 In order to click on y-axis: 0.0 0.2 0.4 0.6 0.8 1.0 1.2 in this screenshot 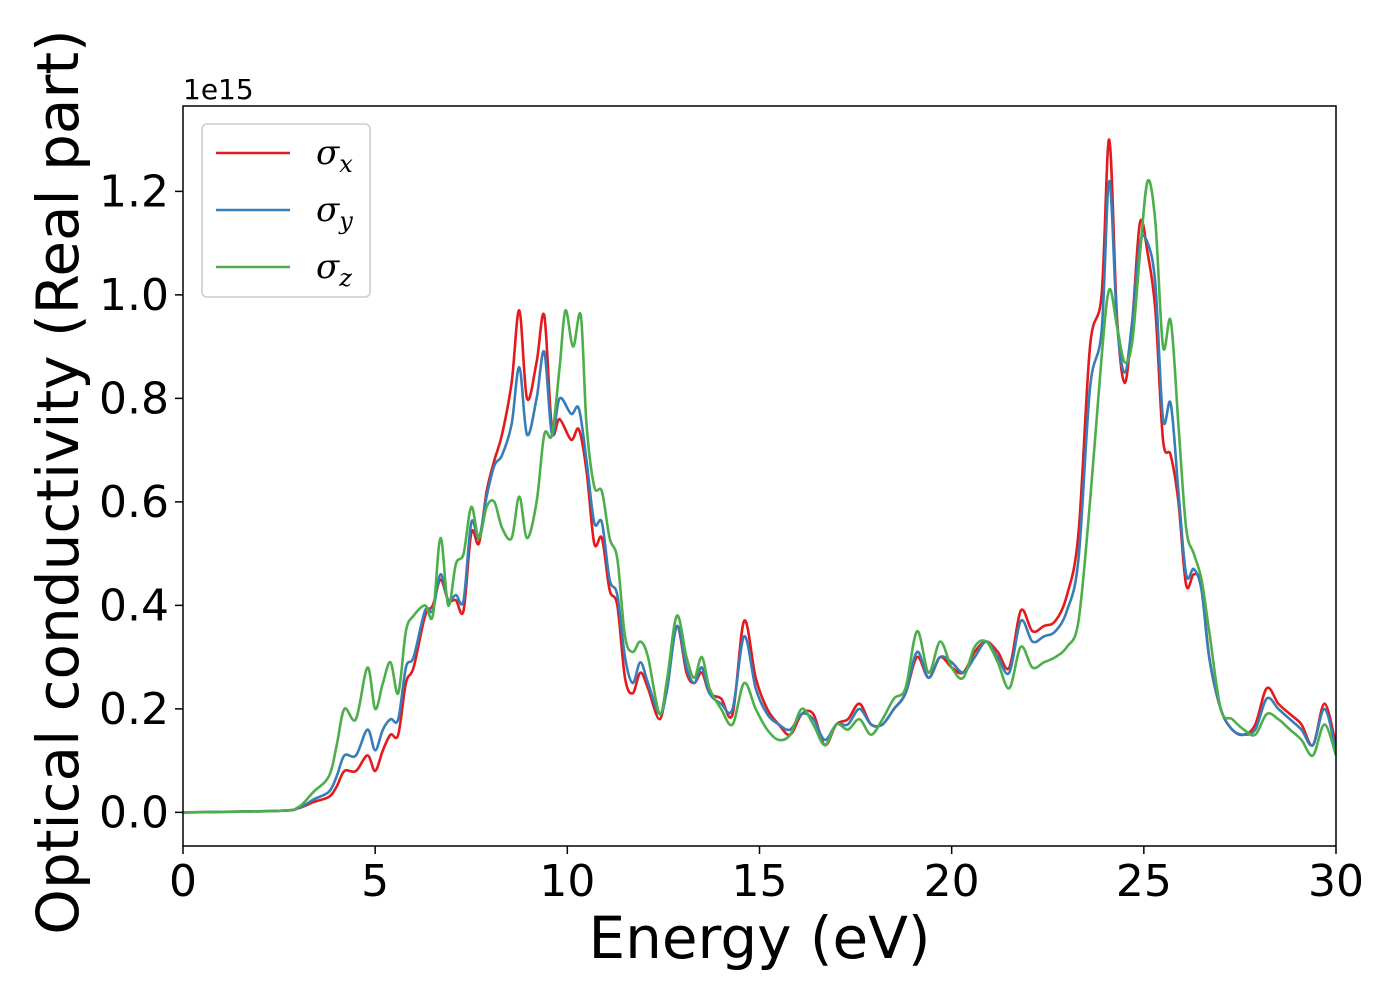, I will do `click(141, 502)`.